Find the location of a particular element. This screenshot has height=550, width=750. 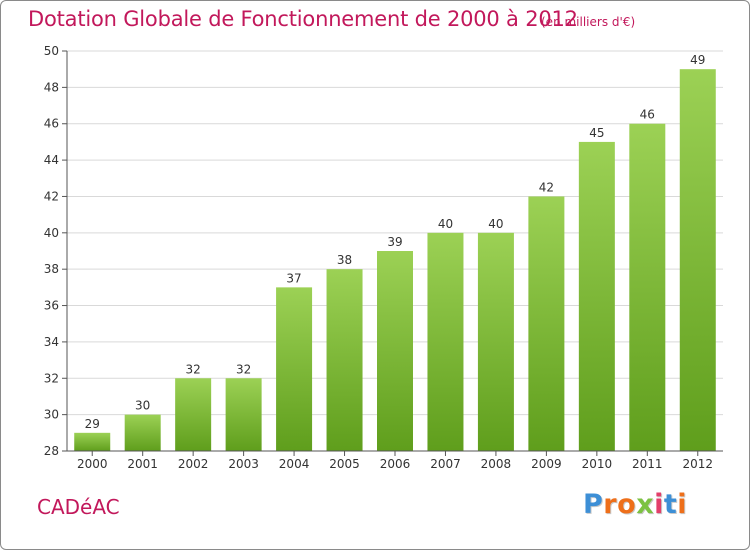

value-label-2007: 40 is located at coordinates (445, 224).